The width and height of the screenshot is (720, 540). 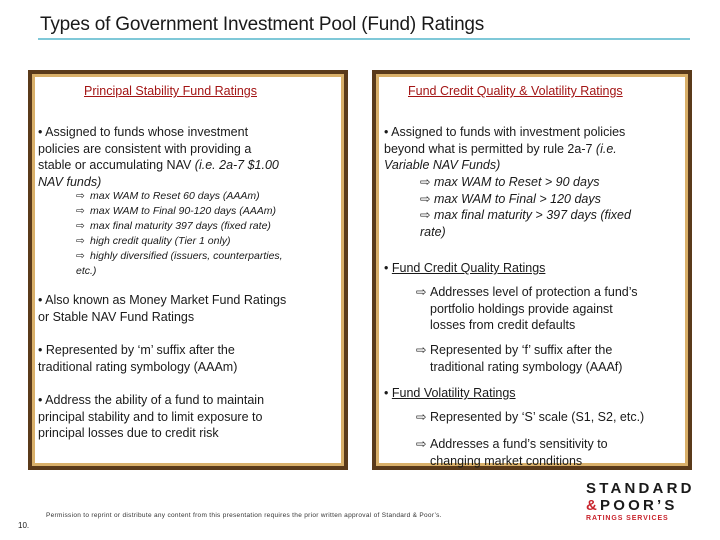 I want to click on page-number: 10., so click(x=24, y=525).